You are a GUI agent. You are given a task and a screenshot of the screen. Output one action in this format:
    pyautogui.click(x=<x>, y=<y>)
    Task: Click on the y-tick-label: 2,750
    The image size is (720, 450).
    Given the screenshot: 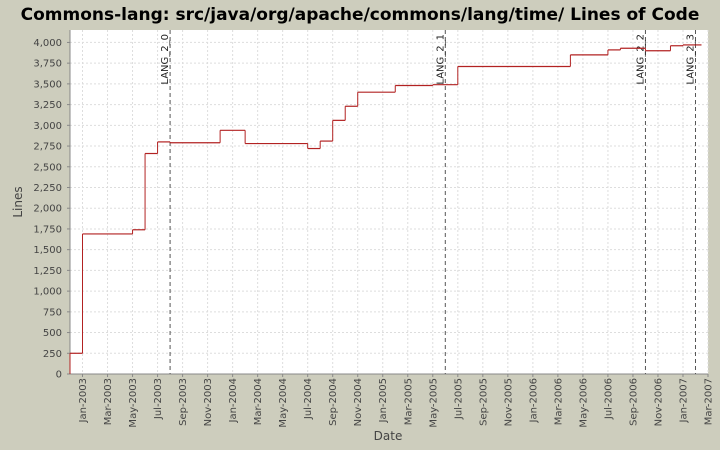 What is the action you would take?
    pyautogui.click(x=47, y=147)
    